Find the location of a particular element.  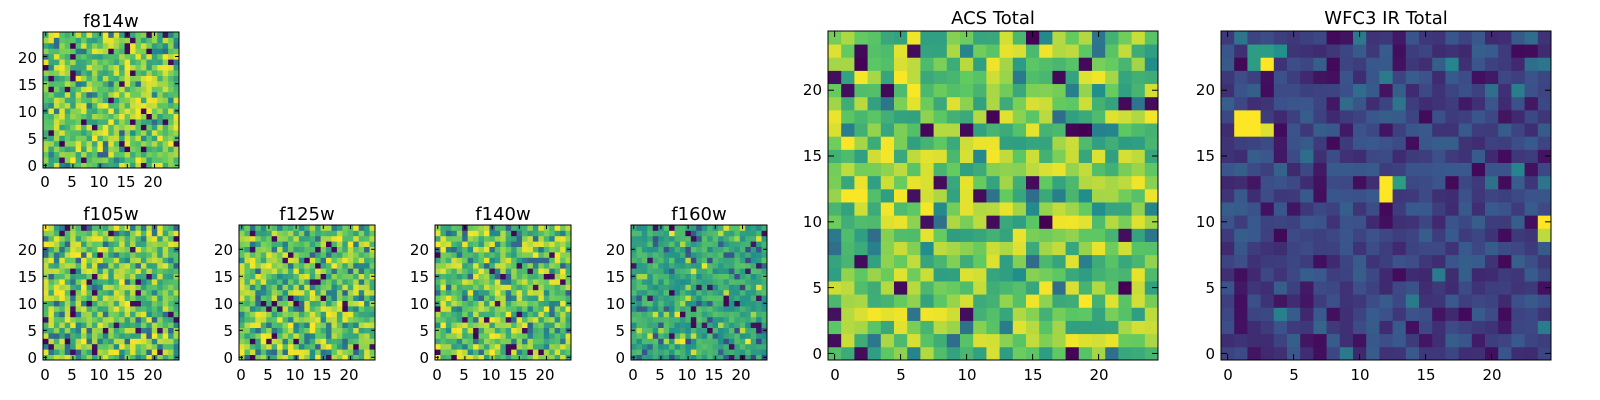

panel-title: f160w is located at coordinates (698, 214).